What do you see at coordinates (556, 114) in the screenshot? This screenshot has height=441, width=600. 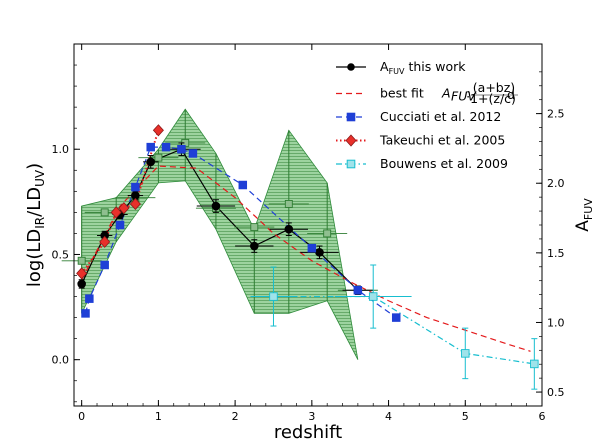 I see `y-right-tick-label: 2.5` at bounding box center [556, 114].